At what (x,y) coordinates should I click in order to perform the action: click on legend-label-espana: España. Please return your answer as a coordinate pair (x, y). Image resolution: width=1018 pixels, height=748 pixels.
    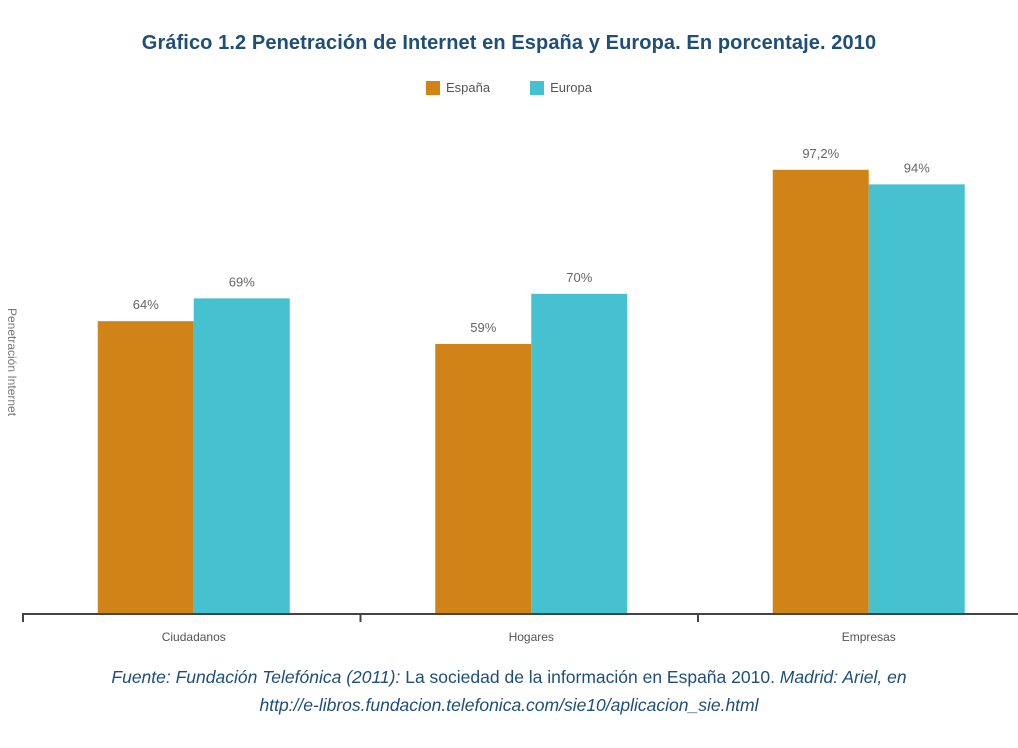
    Looking at the image, I should click on (468, 87).